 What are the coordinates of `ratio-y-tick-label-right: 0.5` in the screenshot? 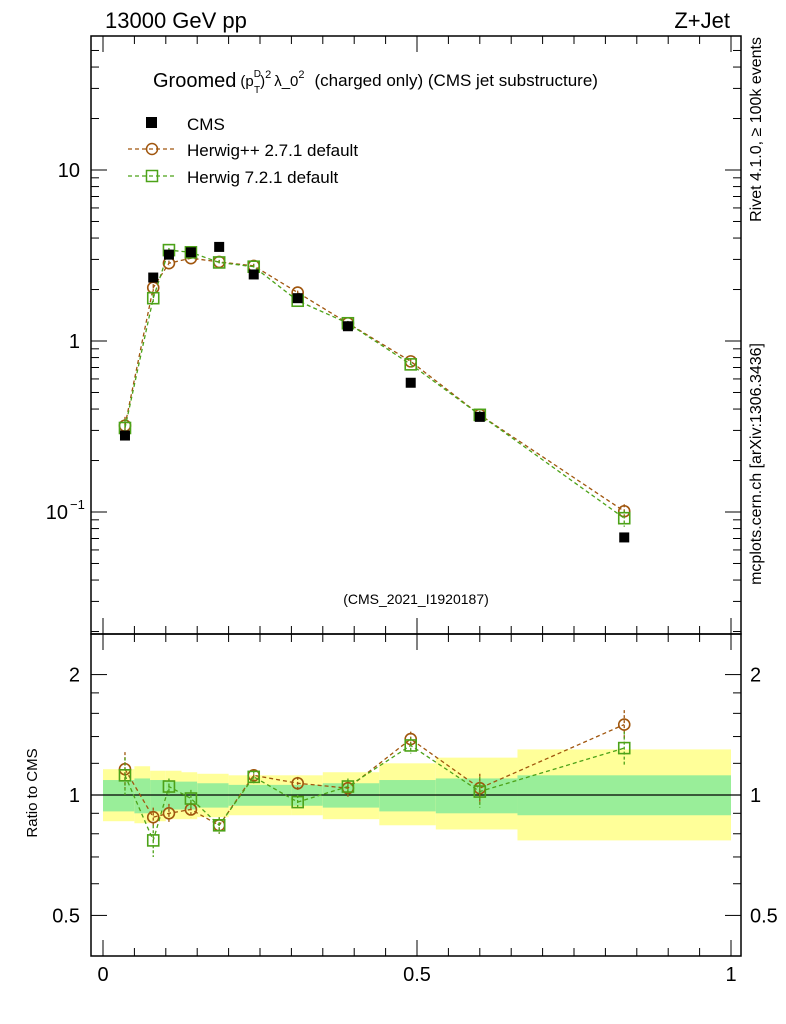 It's located at (764, 916).